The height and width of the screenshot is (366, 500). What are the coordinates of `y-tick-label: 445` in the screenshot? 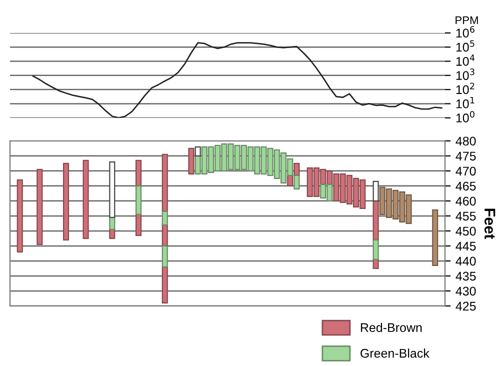 It's located at (466, 246).